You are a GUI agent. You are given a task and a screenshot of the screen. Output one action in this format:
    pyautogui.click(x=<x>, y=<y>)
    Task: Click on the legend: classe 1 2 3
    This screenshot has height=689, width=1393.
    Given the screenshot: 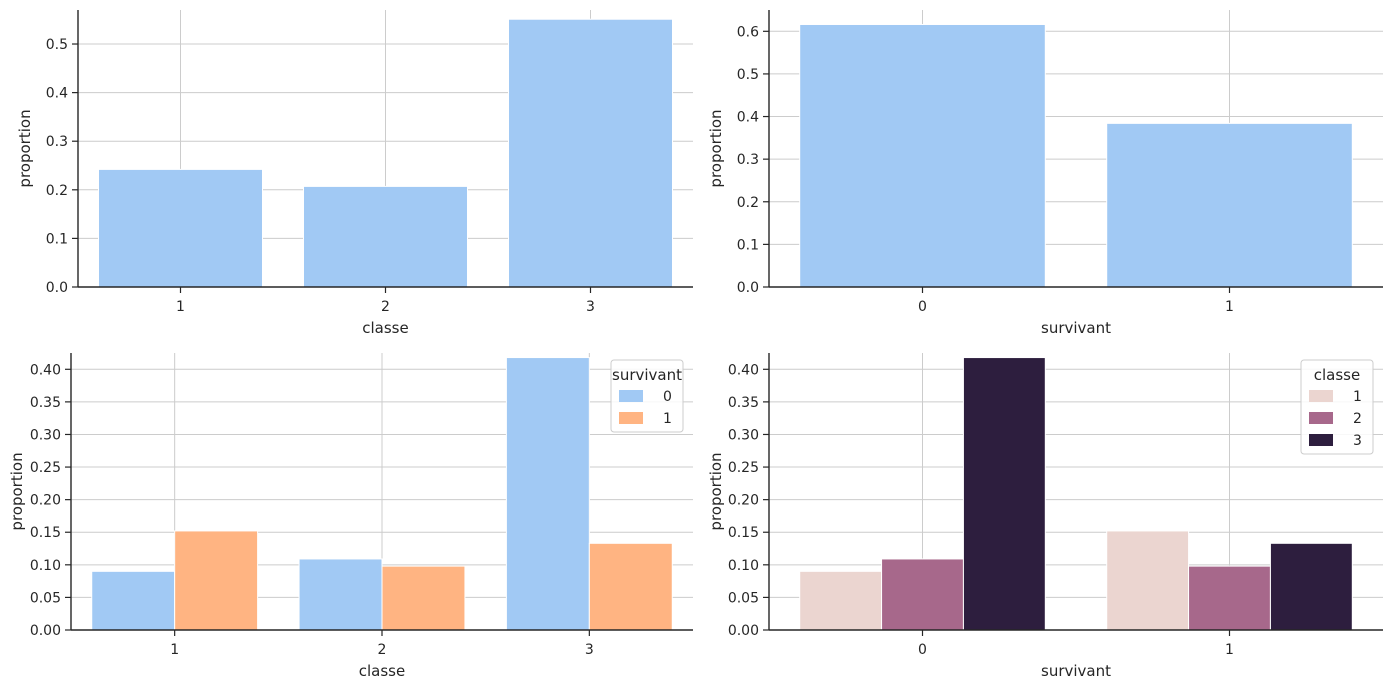 What is the action you would take?
    pyautogui.click(x=1337, y=407)
    